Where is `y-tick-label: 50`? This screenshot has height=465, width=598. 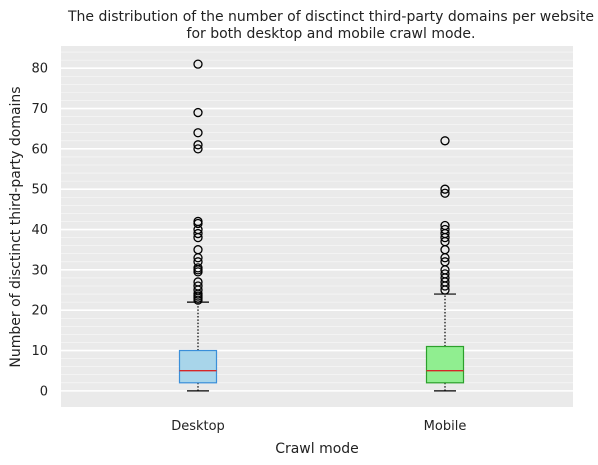 y-tick-label: 50 is located at coordinates (39, 190).